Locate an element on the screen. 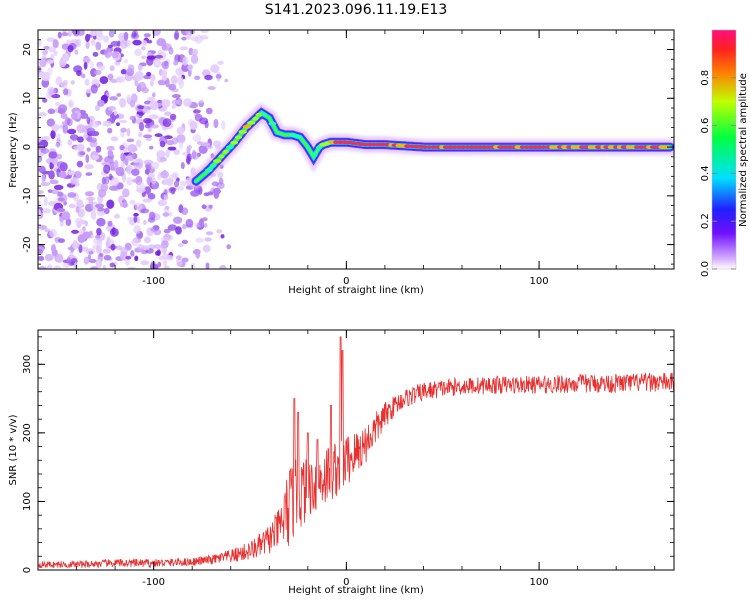 This screenshot has width=750, height=600. x-tick-label: -100 is located at coordinates (153, 281).